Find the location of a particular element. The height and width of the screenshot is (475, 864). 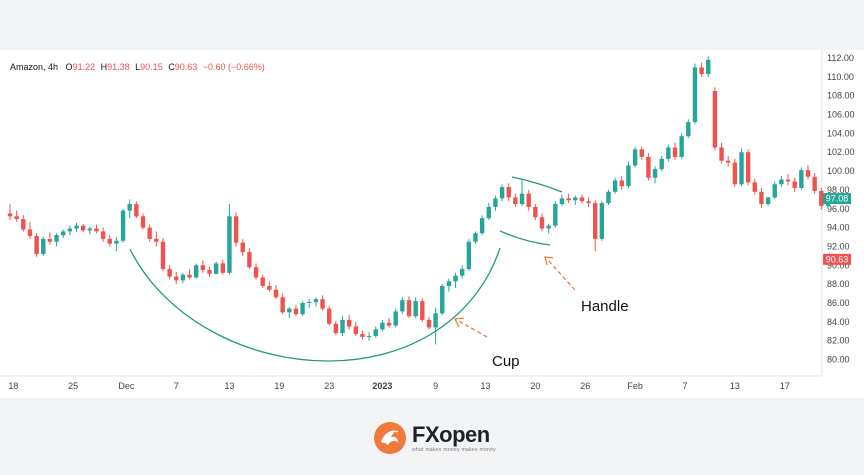

logo-tagline: what makes money makes money is located at coordinates (454, 449).